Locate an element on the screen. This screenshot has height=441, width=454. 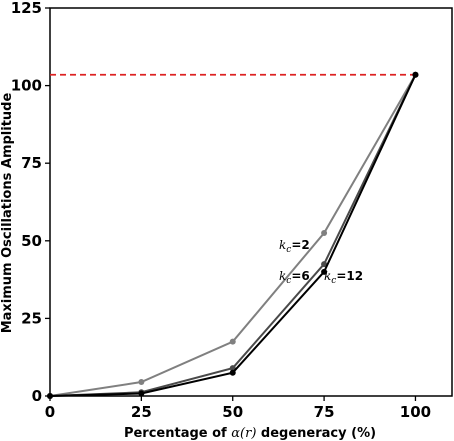
x-tick-label: 100 is located at coordinates (415, 412).